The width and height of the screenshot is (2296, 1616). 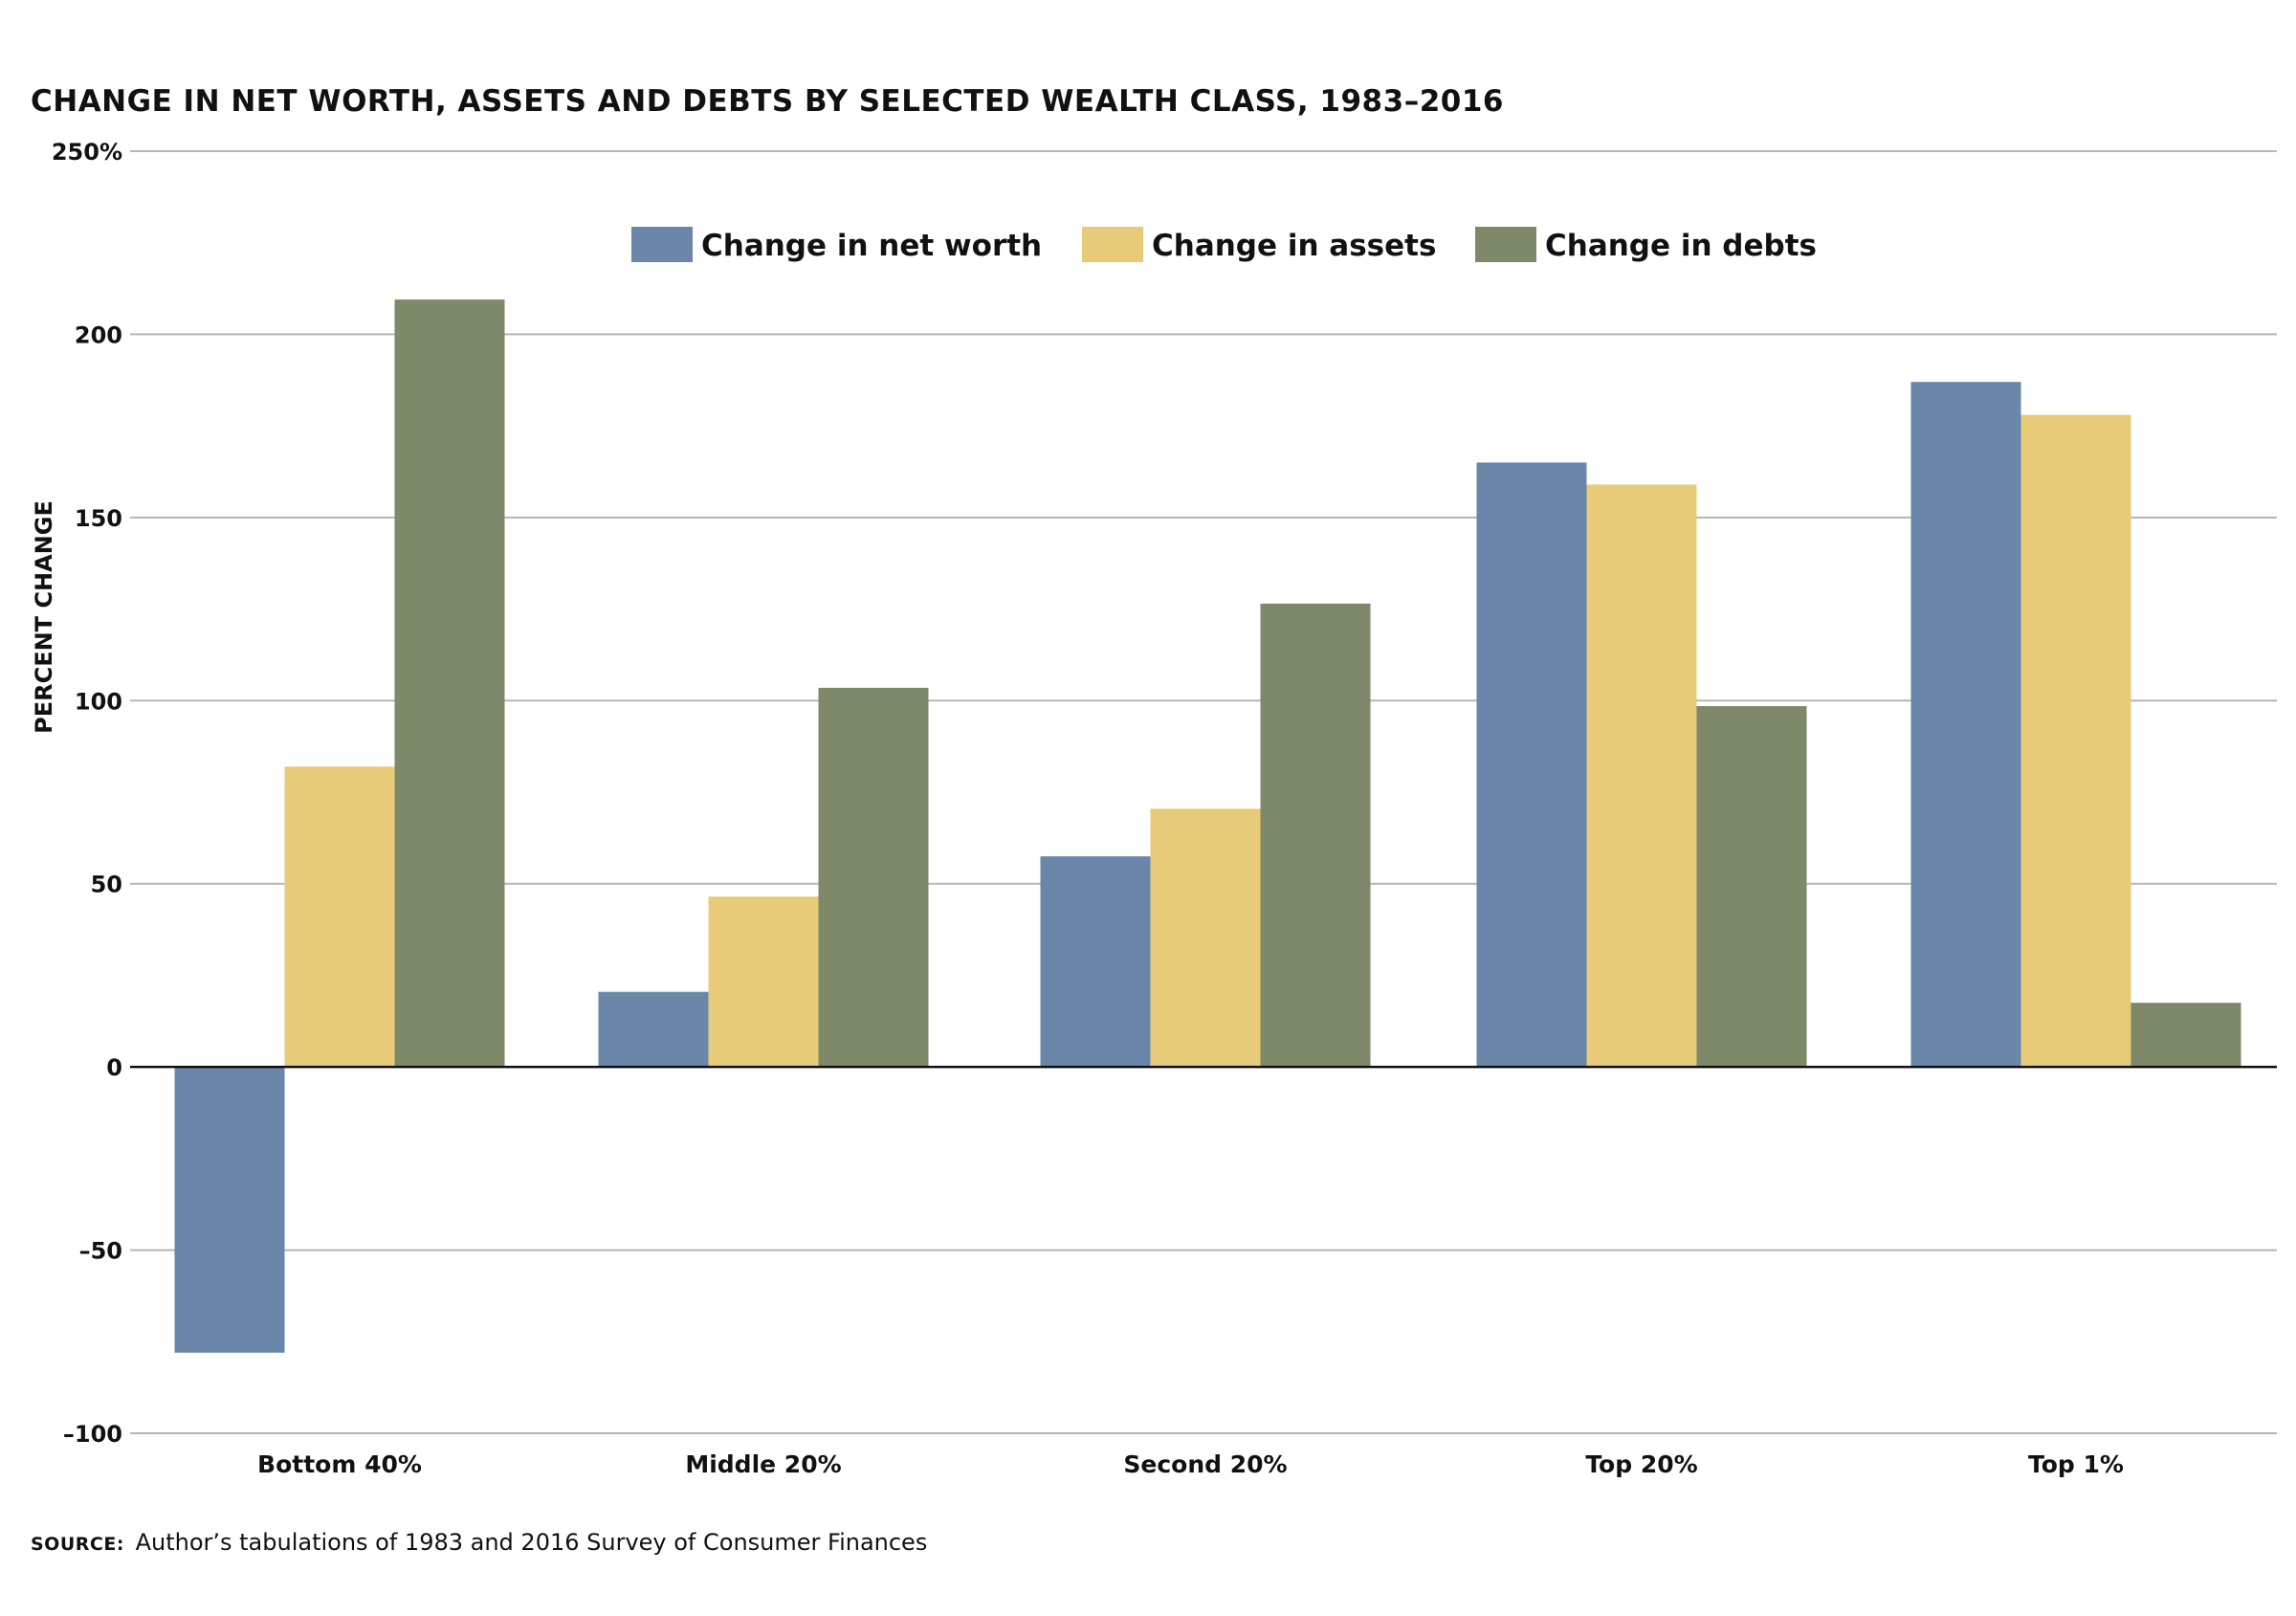 What do you see at coordinates (2076, 1464) in the screenshot?
I see `x-tick-label: Top 1%` at bounding box center [2076, 1464].